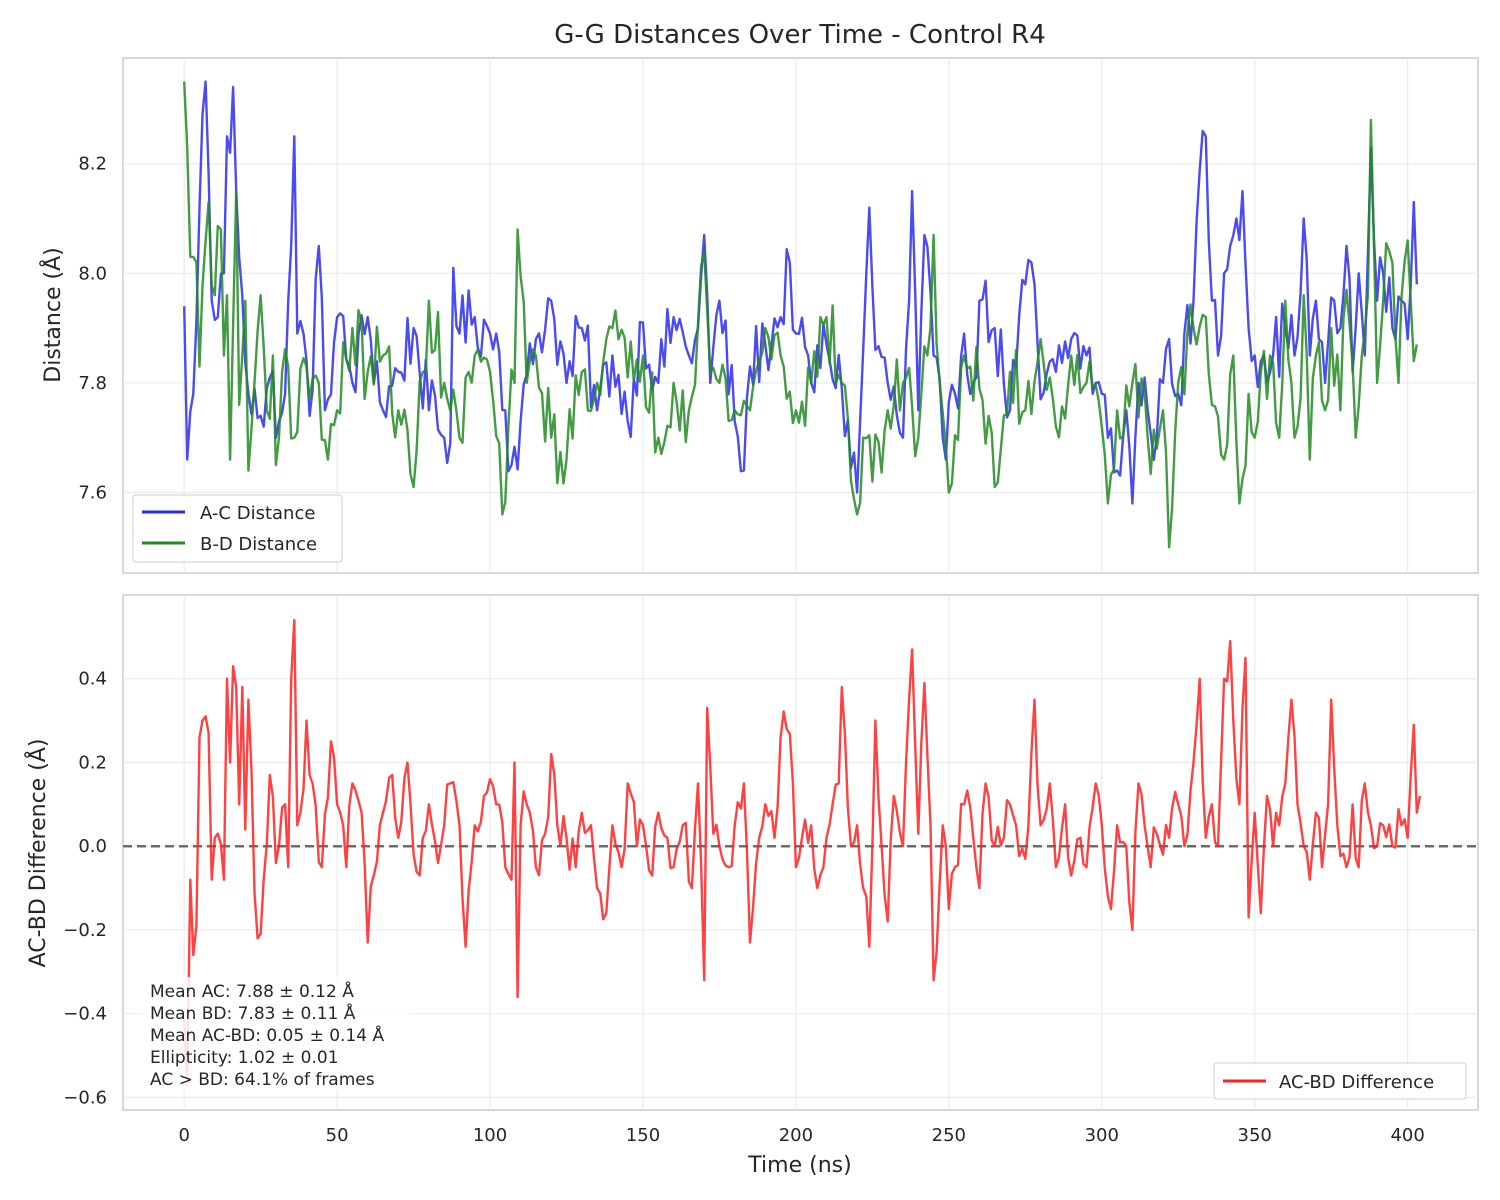 The image size is (1500, 1200). I want to click on y-tick-label: 7.6, so click(92, 492).